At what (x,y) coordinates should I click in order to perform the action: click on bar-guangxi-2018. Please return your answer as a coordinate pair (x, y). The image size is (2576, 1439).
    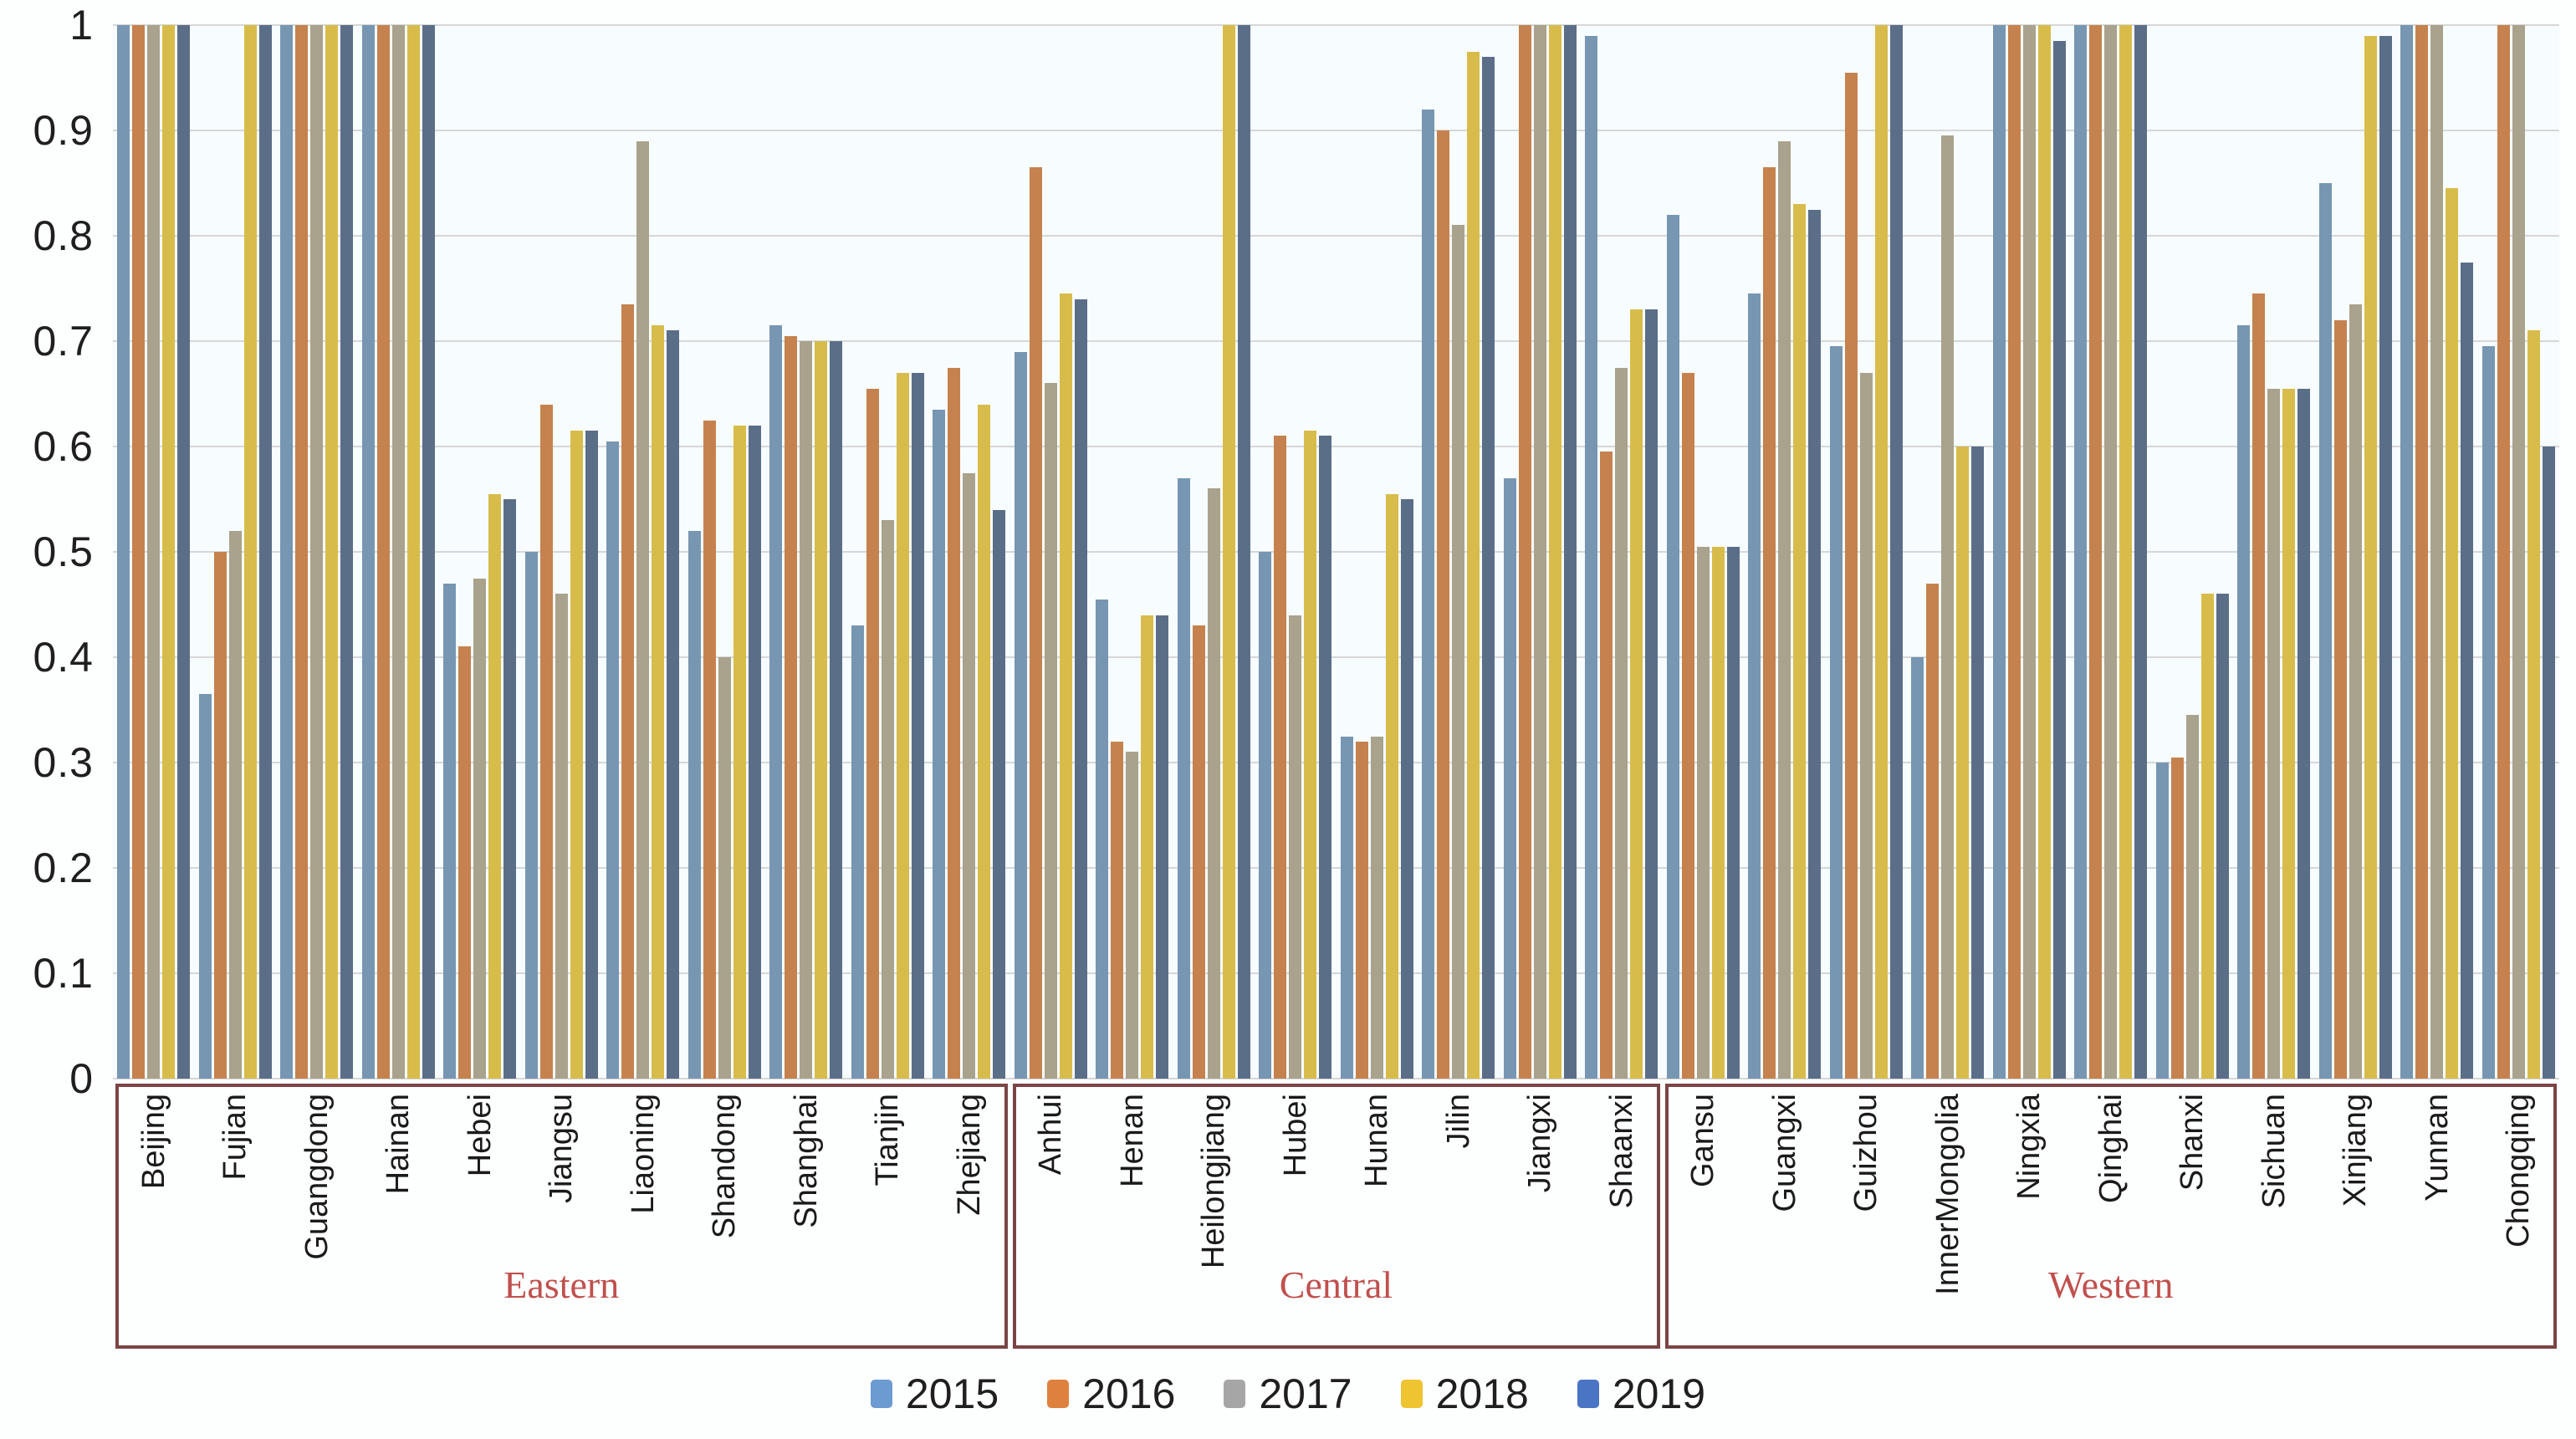
    Looking at the image, I should click on (1800, 641).